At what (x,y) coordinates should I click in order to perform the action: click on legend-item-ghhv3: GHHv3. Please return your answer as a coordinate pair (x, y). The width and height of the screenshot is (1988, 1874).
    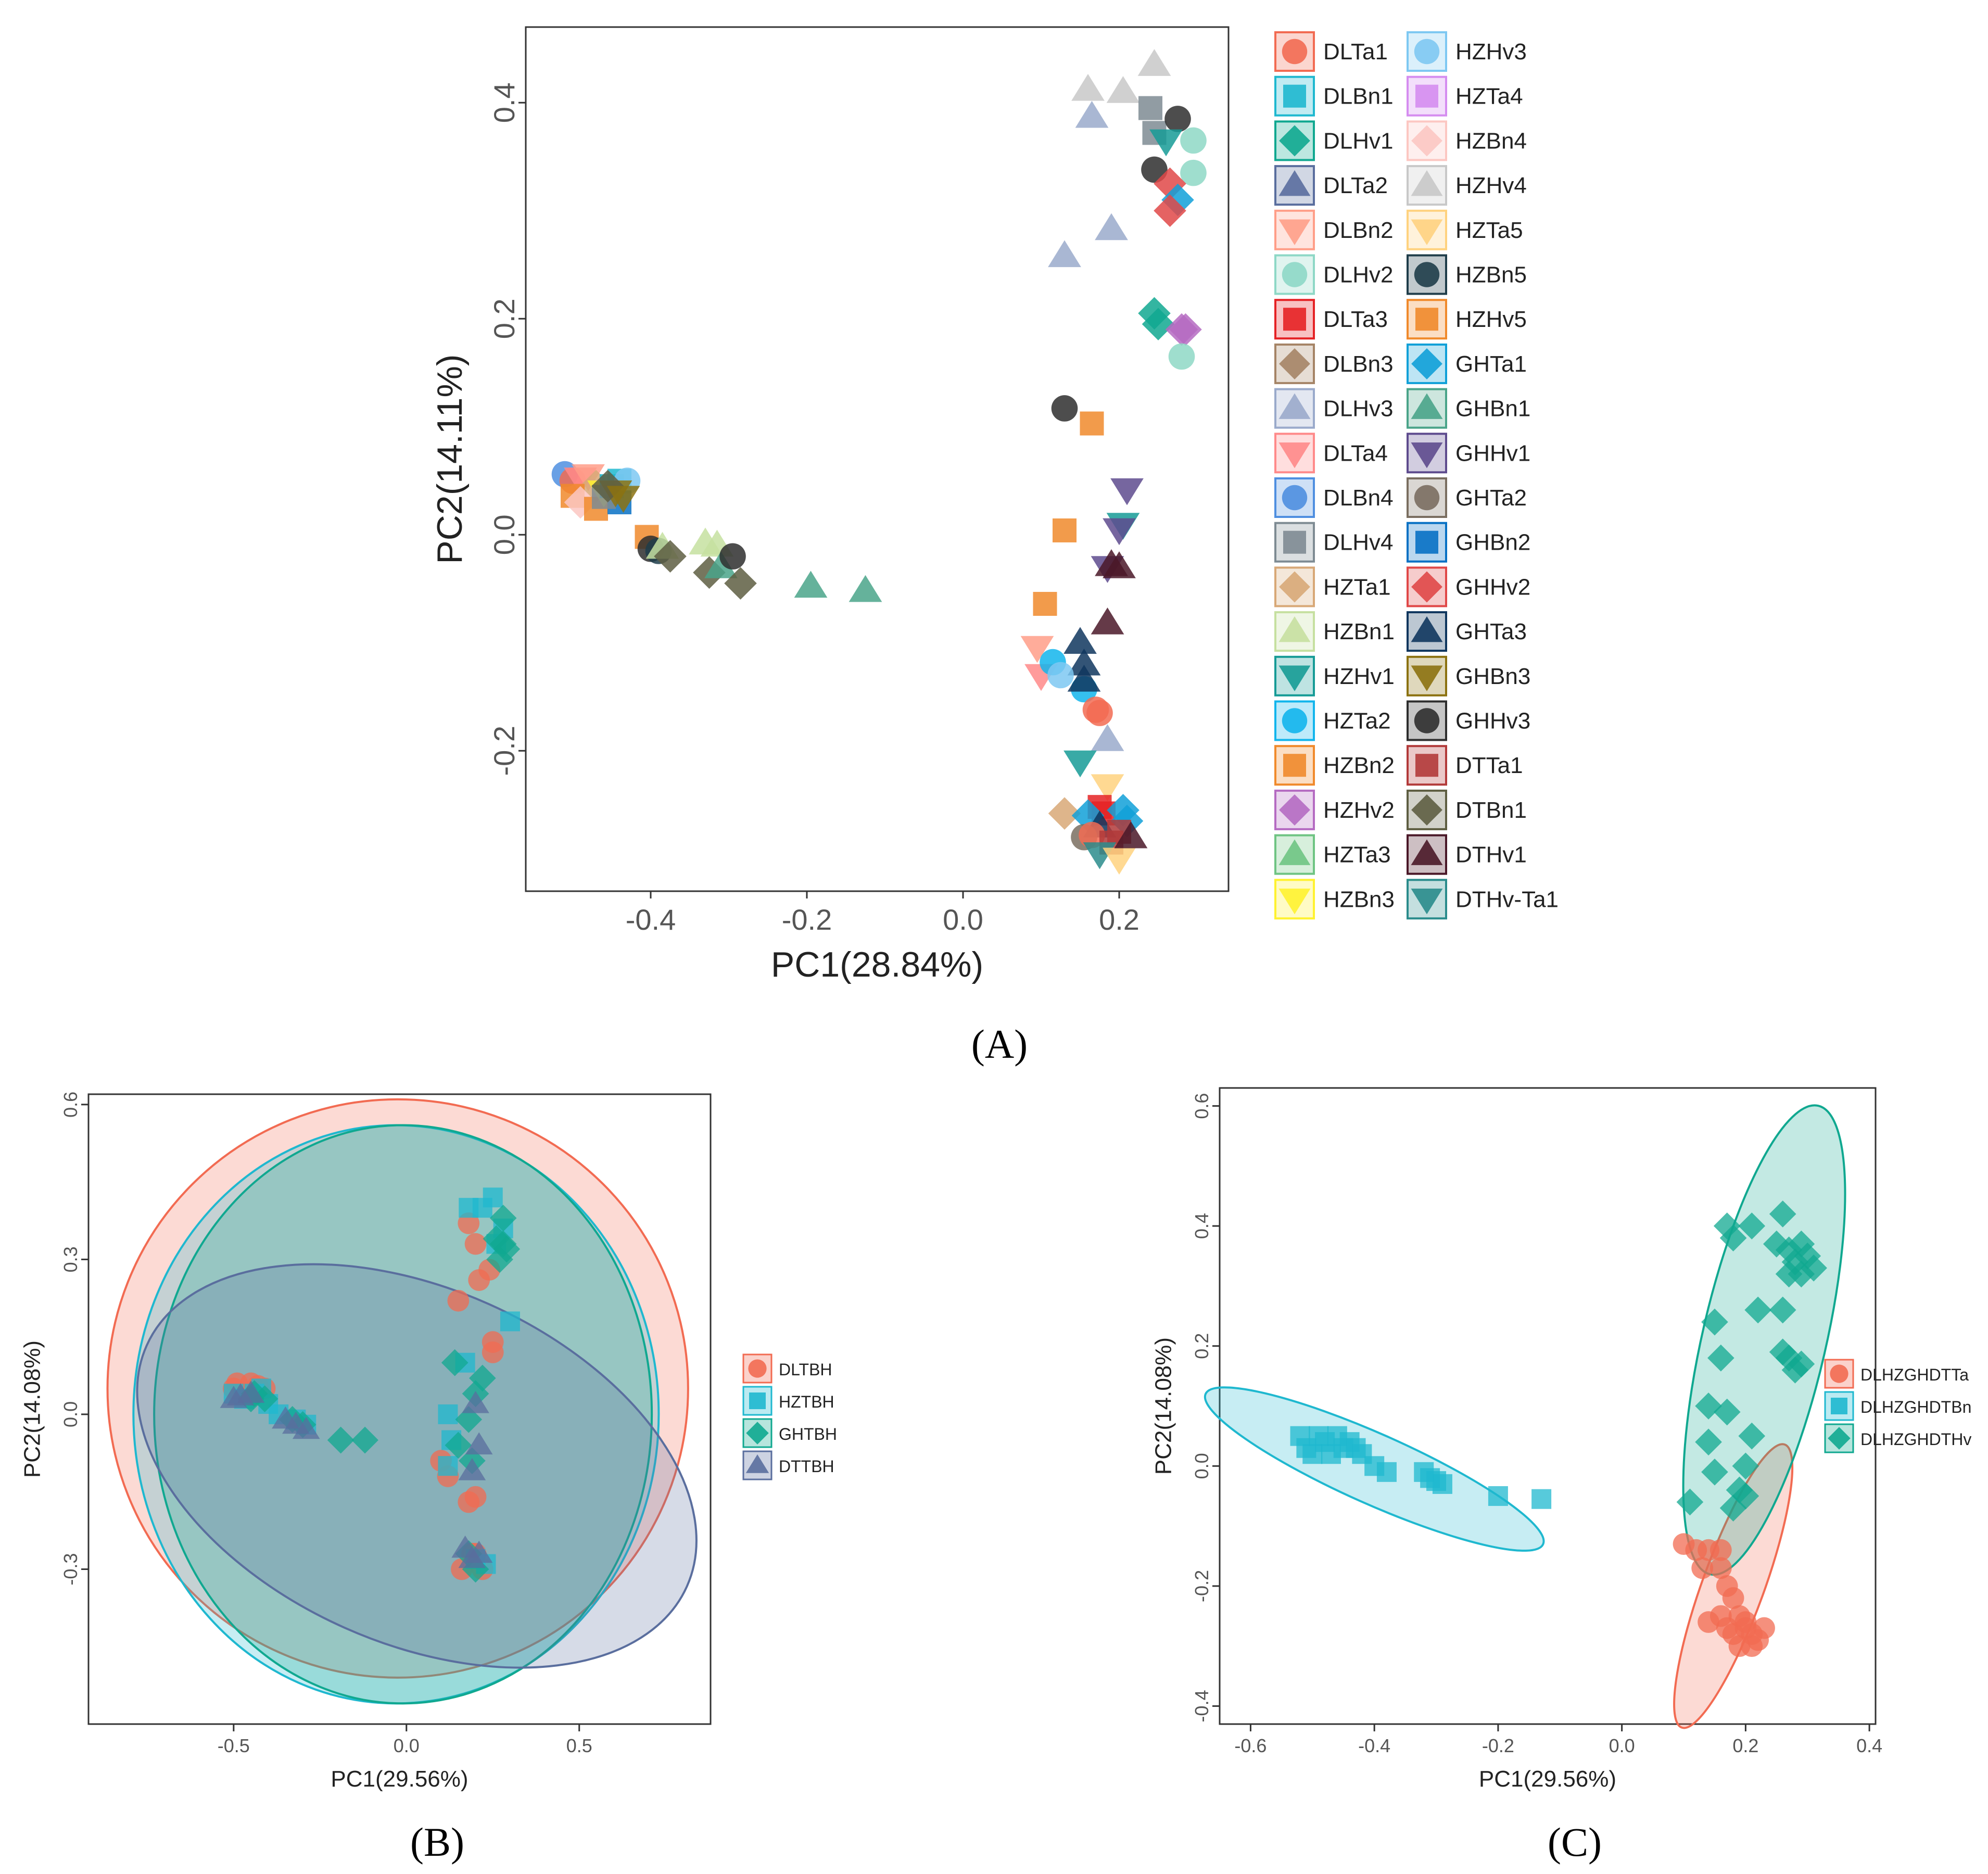
    Looking at the image, I should click on (1468, 720).